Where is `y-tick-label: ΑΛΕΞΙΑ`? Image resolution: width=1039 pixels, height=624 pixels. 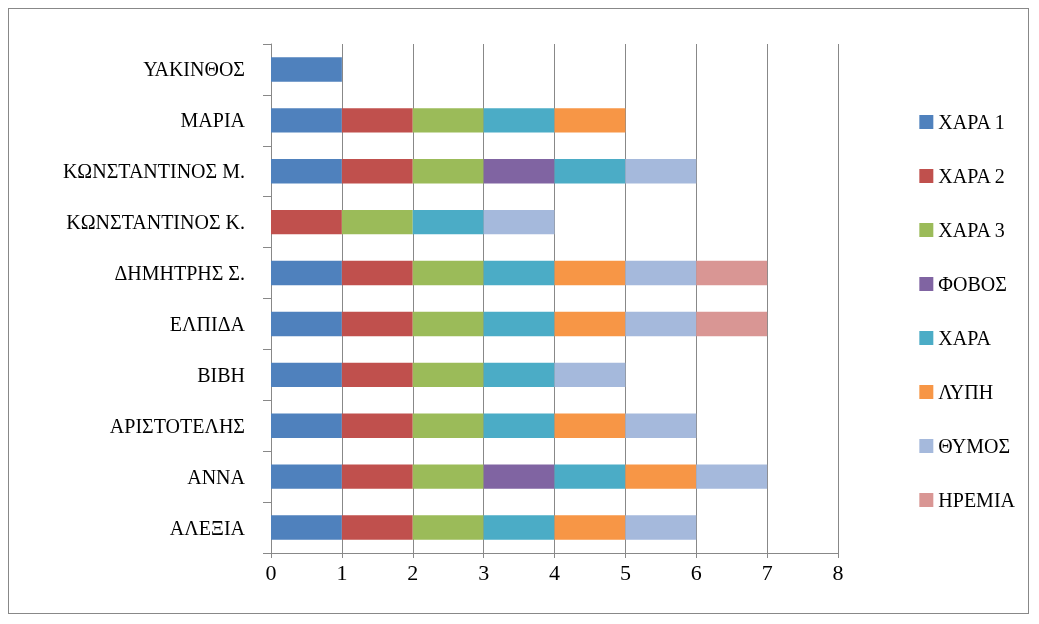
y-tick-label: ΑΛΕΞΙΑ is located at coordinates (207, 527).